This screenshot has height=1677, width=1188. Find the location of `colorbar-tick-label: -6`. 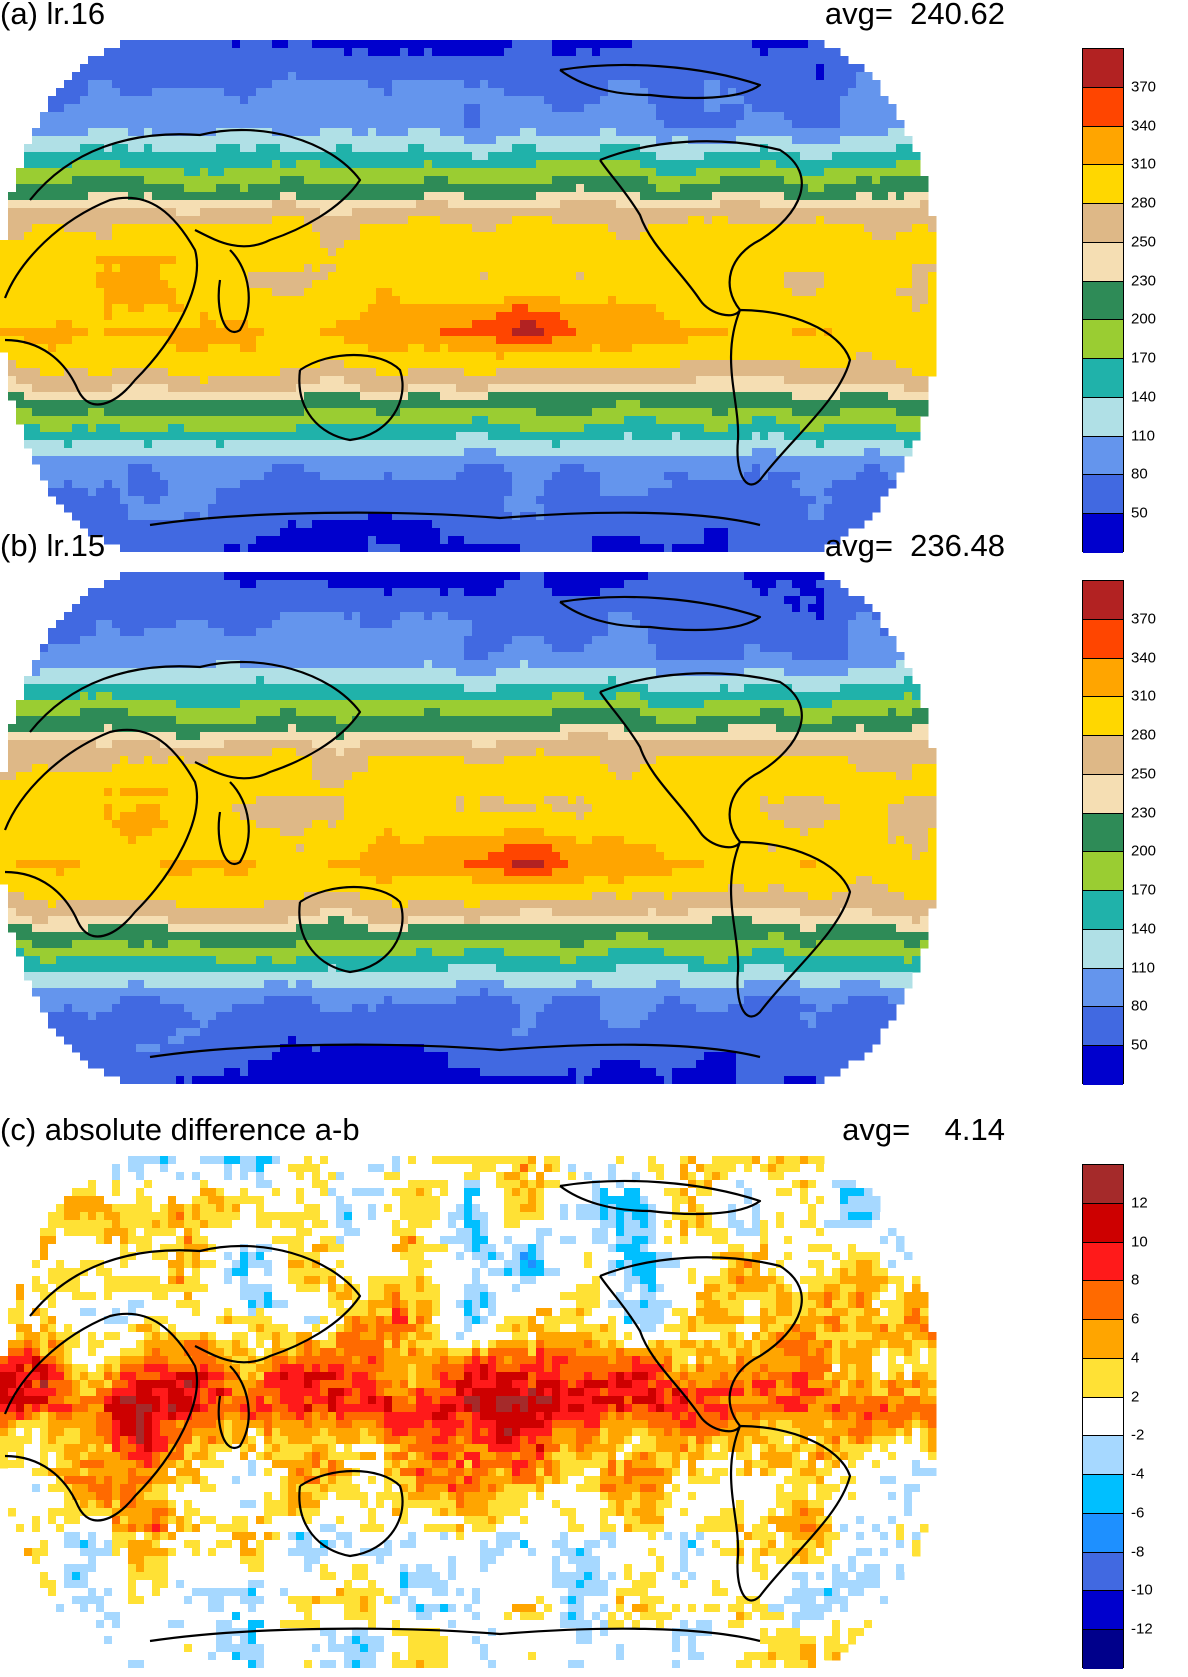

colorbar-tick-label: -6 is located at coordinates (1137, 1512).